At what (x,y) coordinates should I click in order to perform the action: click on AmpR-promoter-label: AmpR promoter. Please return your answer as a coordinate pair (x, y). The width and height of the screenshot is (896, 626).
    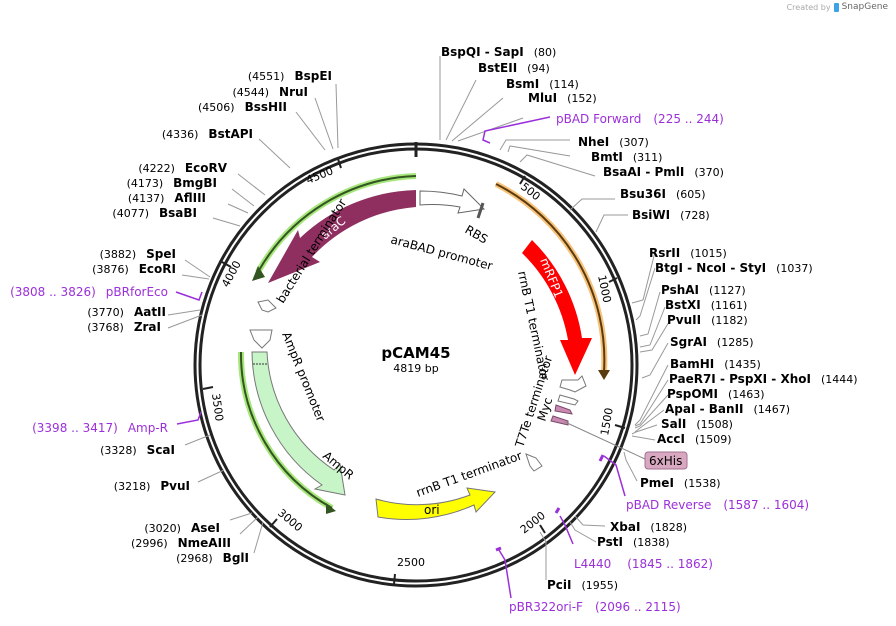
    Looking at the image, I should click on (303, 377).